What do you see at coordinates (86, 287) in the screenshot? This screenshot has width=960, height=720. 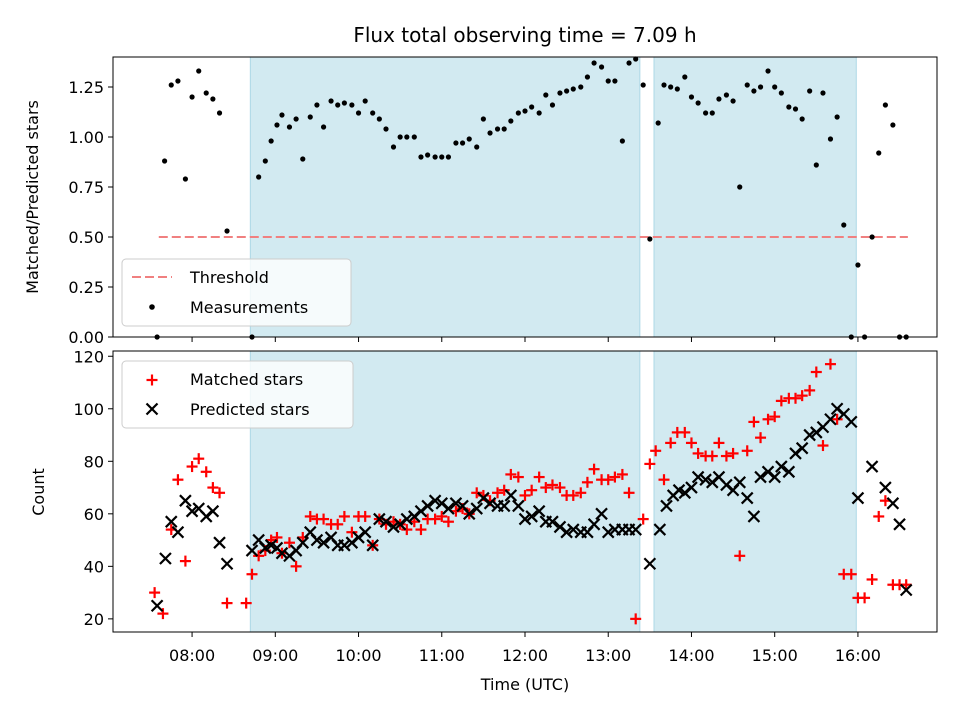 I see `ratio-y-tick-label: 0.25` at bounding box center [86, 287].